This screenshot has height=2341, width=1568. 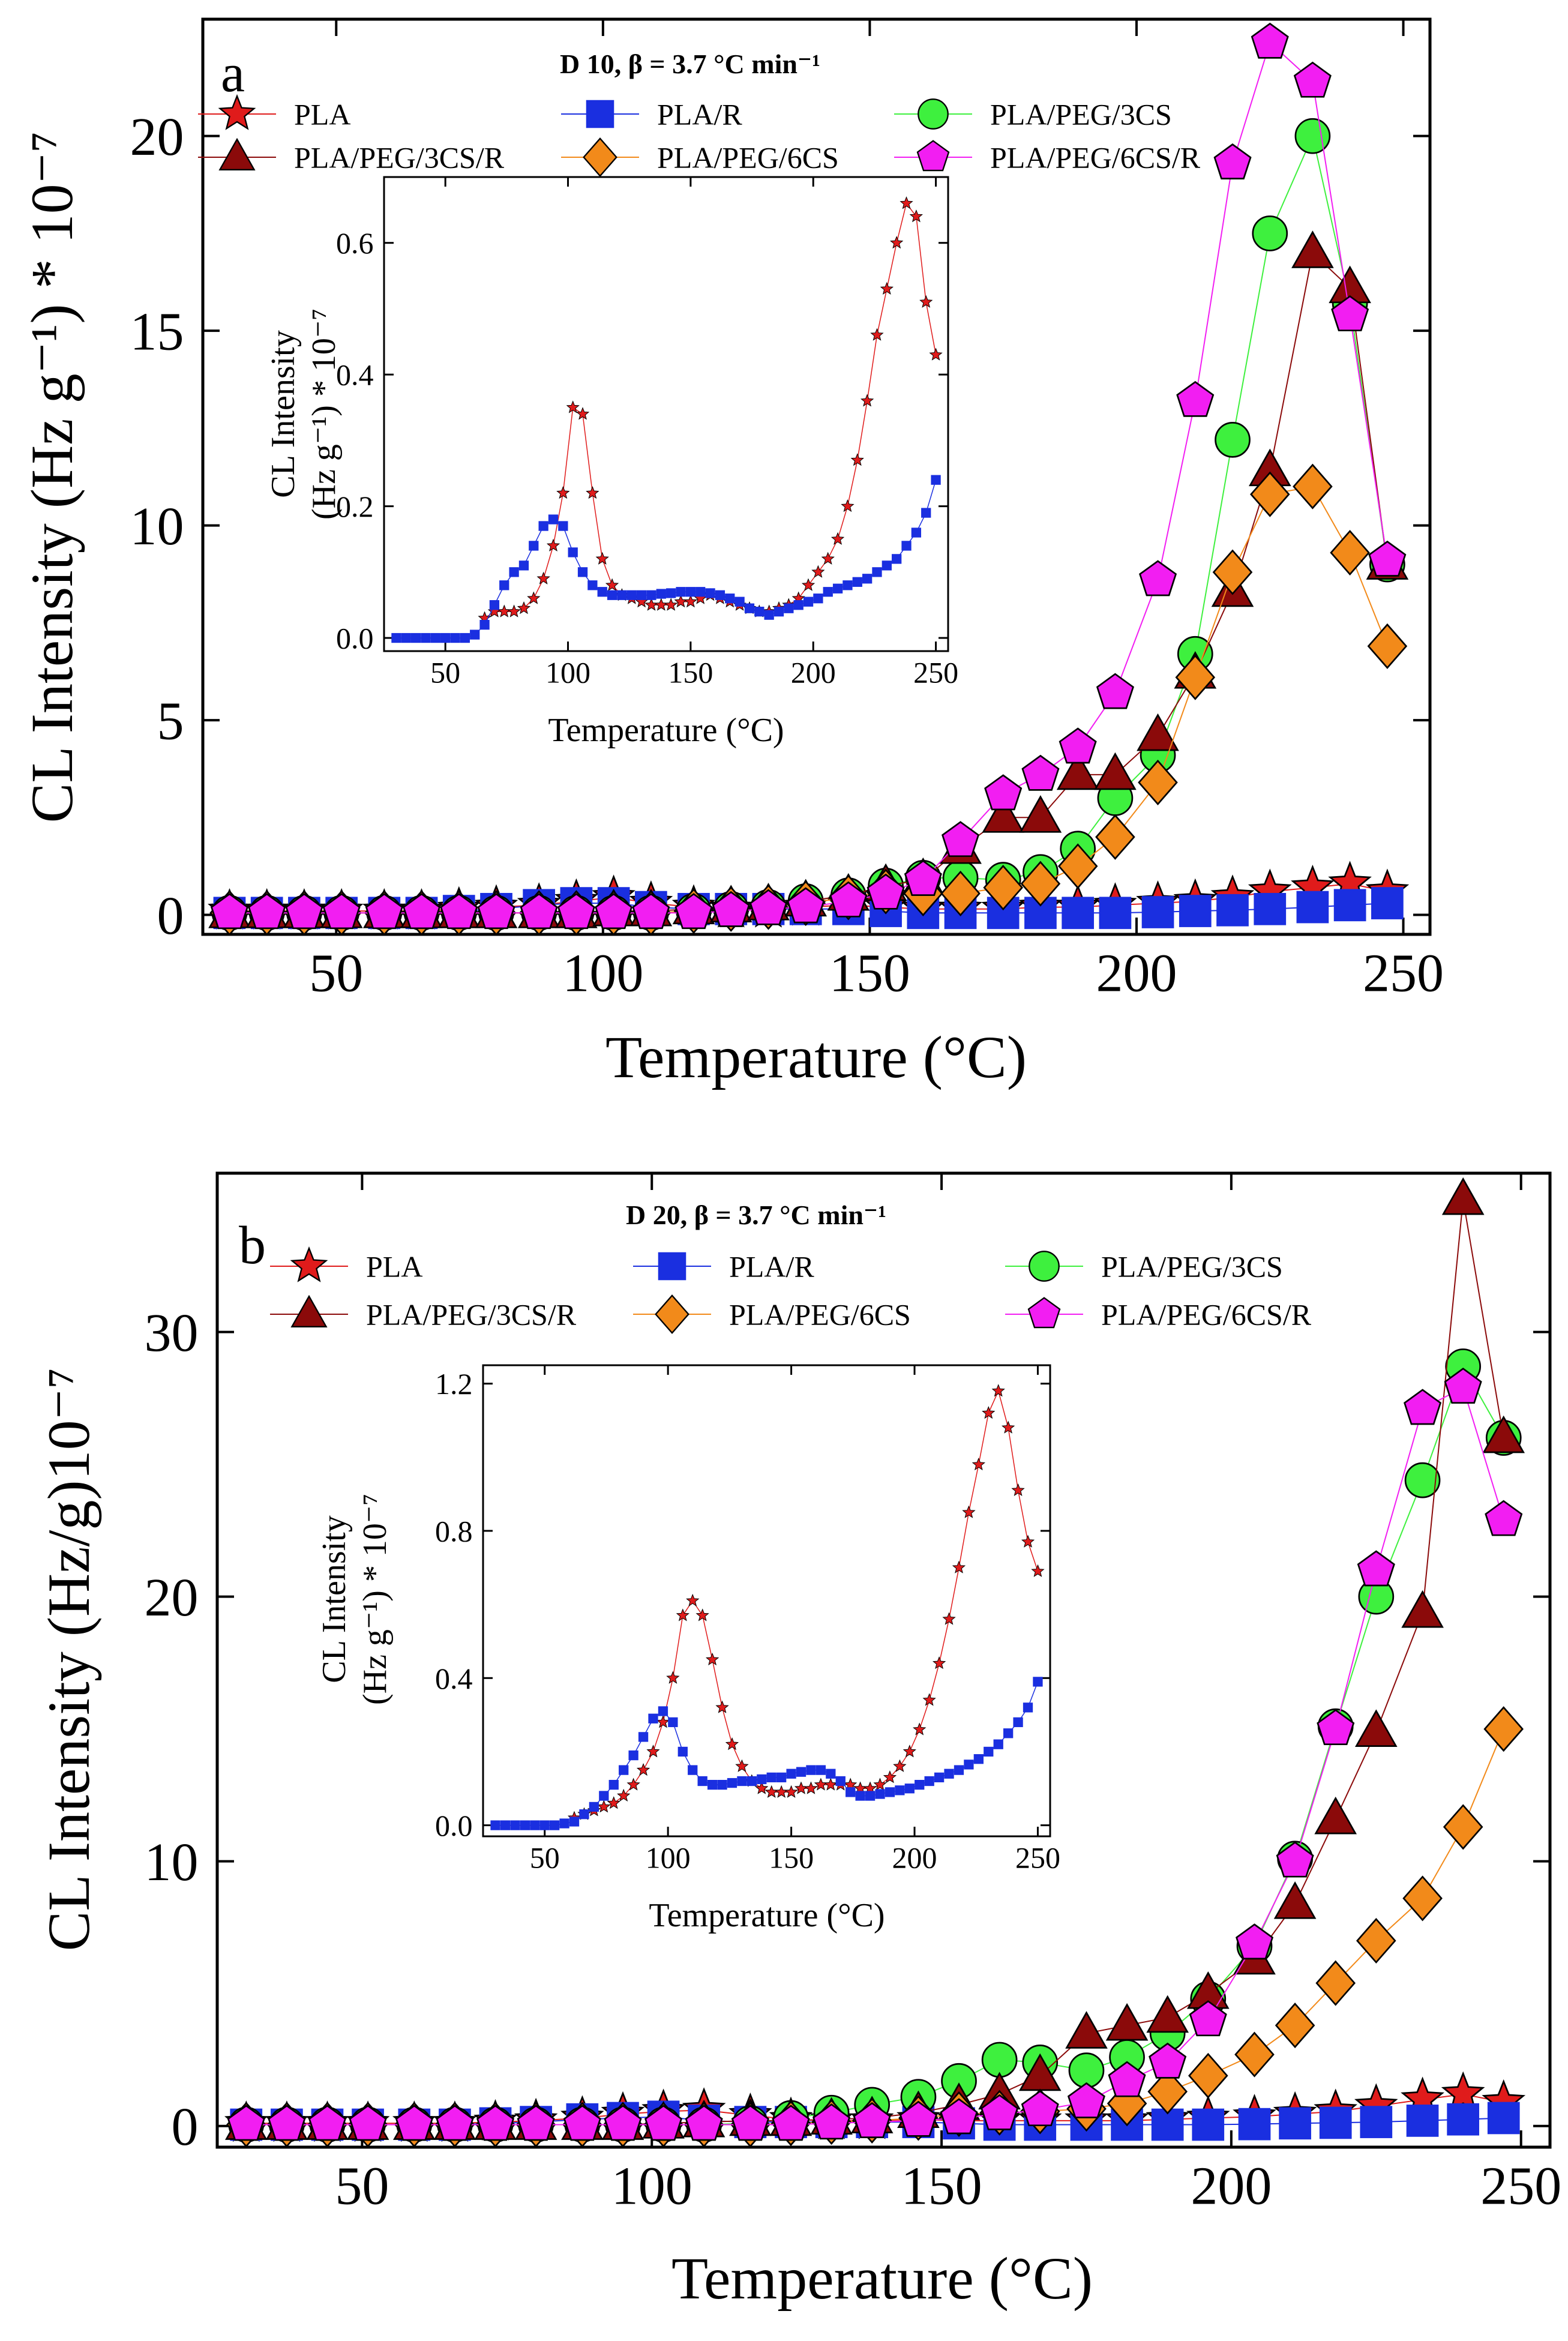 I want to click on x-tick-label: 200, so click(x=1136, y=974).